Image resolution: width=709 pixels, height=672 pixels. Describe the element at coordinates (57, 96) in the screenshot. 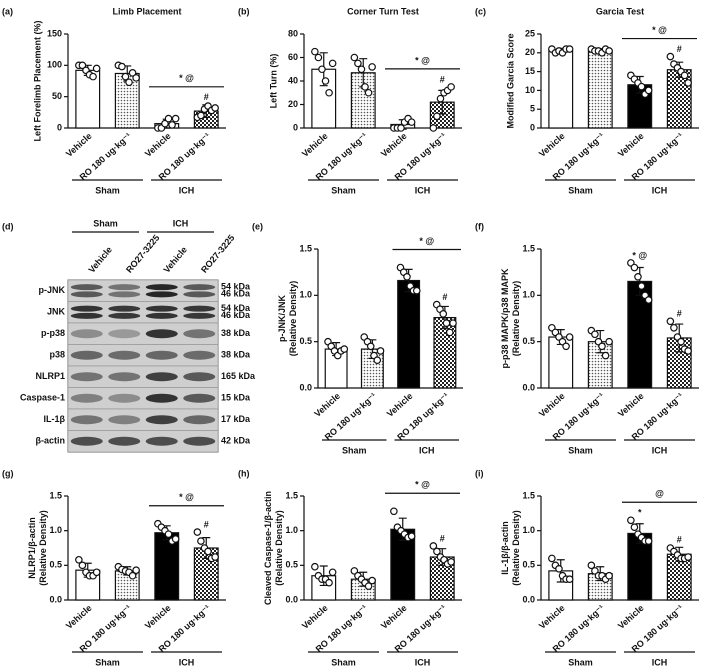

I see `y-tick-label: 50` at that location.